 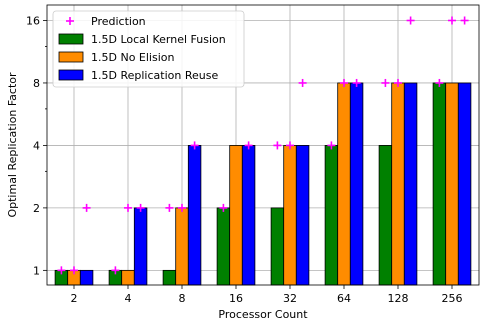 I want to click on x-tick-label: 2, so click(x=74, y=298).